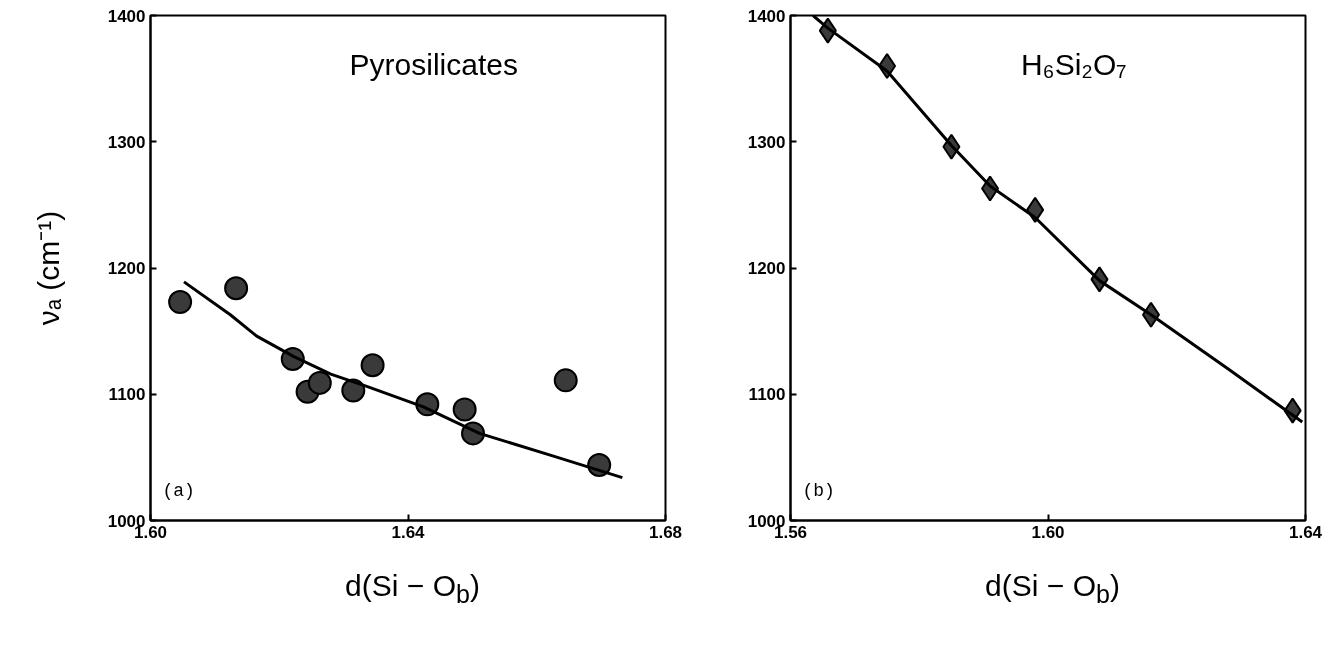  I want to click on x-tick-label: 1.60, so click(1048, 532).